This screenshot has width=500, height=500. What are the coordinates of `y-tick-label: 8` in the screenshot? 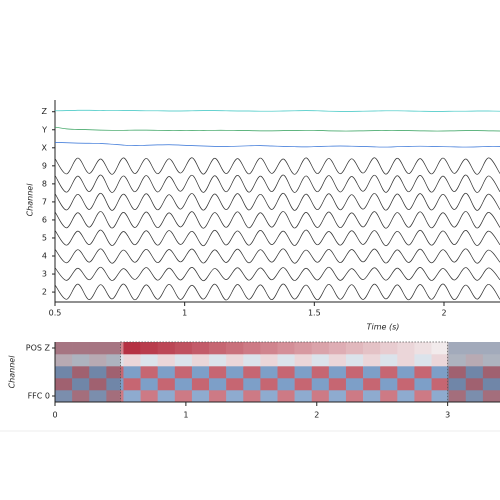 It's located at (44, 183).